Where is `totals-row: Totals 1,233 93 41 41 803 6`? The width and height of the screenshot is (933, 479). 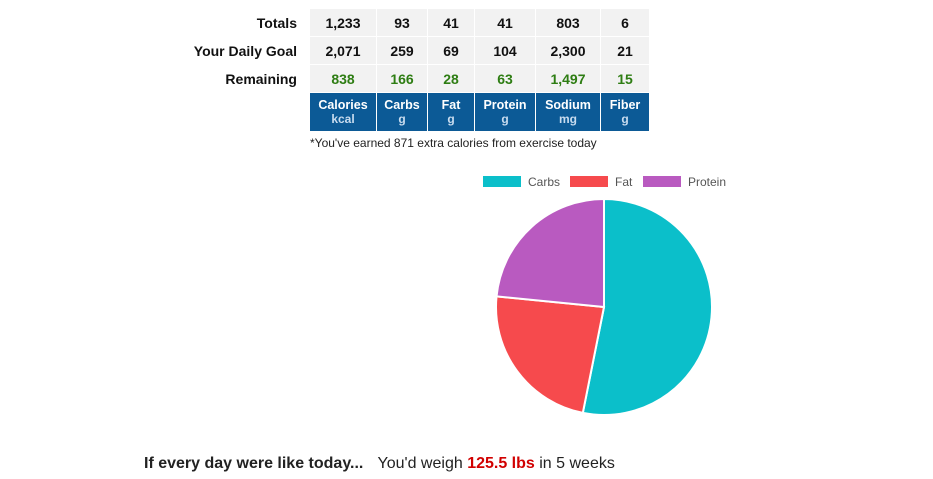 totals-row: Totals 1,233 93 41 41 803 6 is located at coordinates (415, 22).